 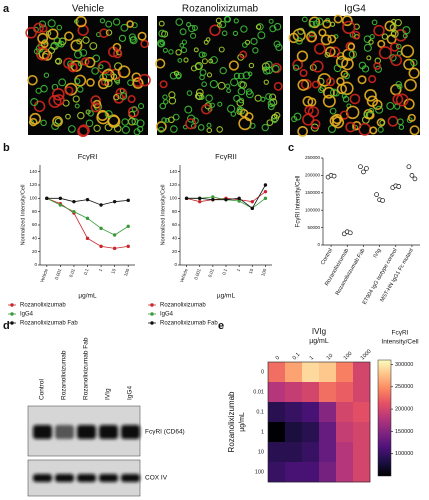 I want to click on y-tick-label: 200000, so click(x=313, y=175).